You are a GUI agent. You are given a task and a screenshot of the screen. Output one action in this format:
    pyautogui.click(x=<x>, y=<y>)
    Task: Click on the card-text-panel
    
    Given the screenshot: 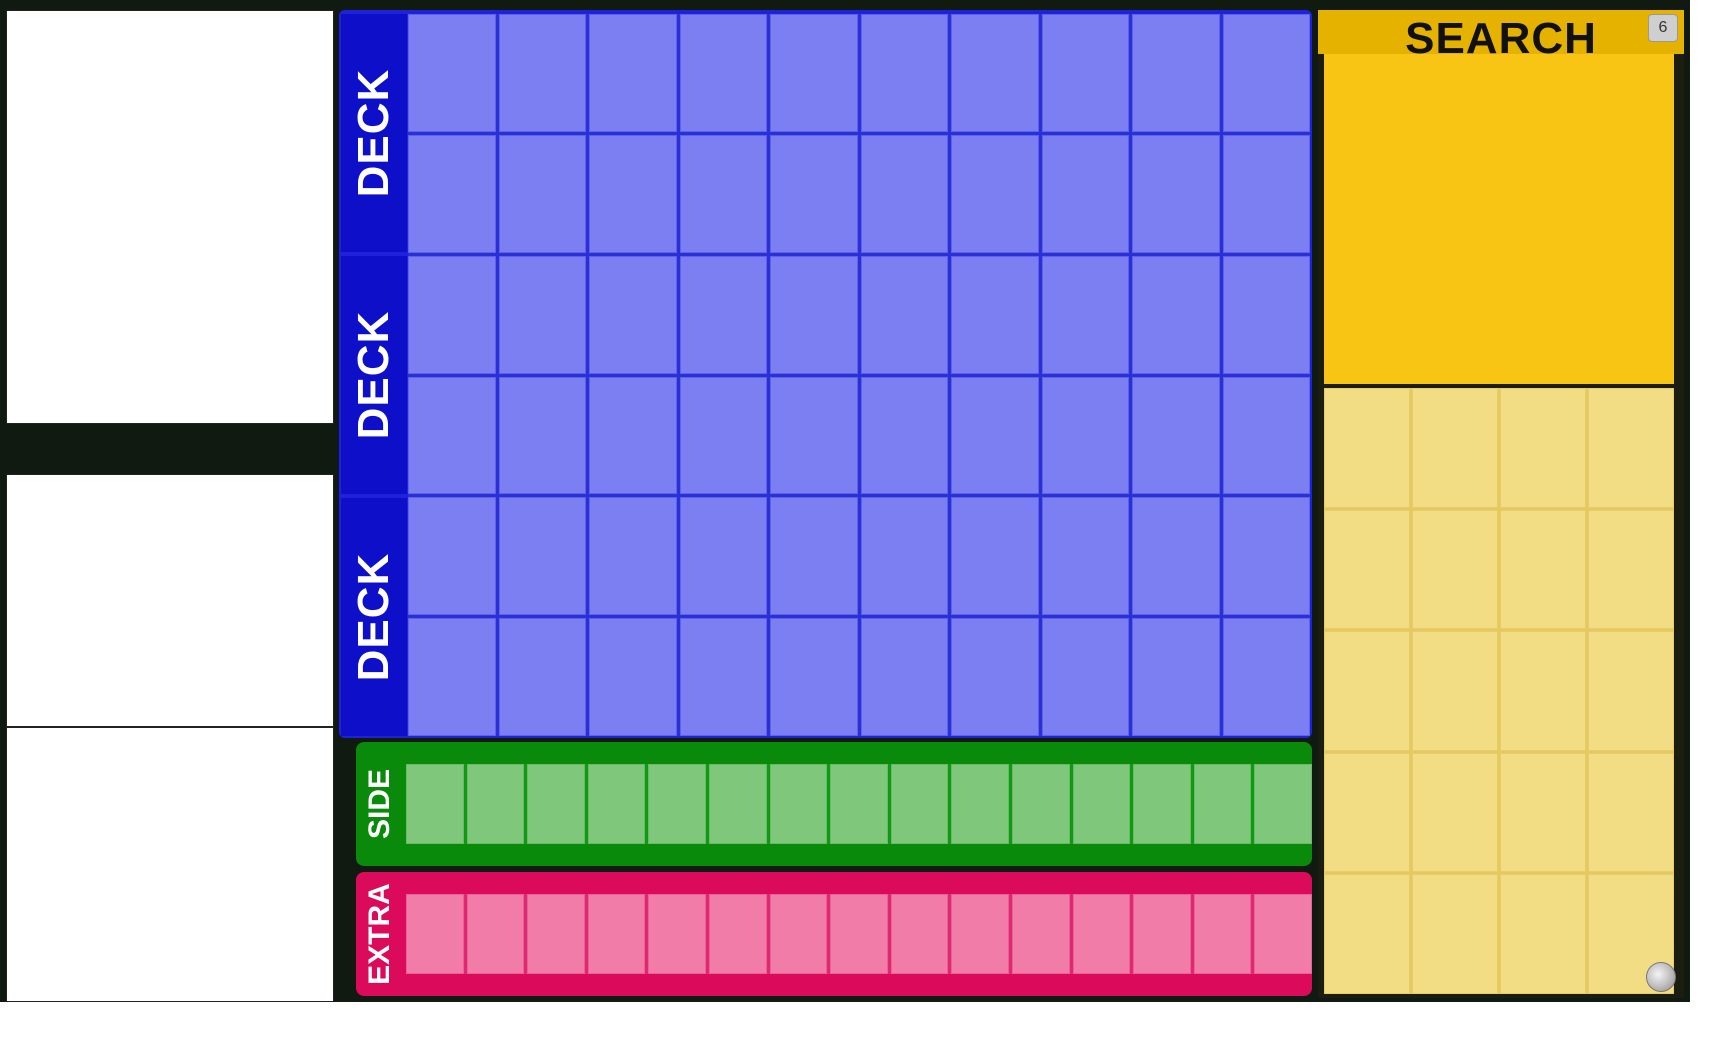 What is the action you would take?
    pyautogui.click(x=170, y=864)
    